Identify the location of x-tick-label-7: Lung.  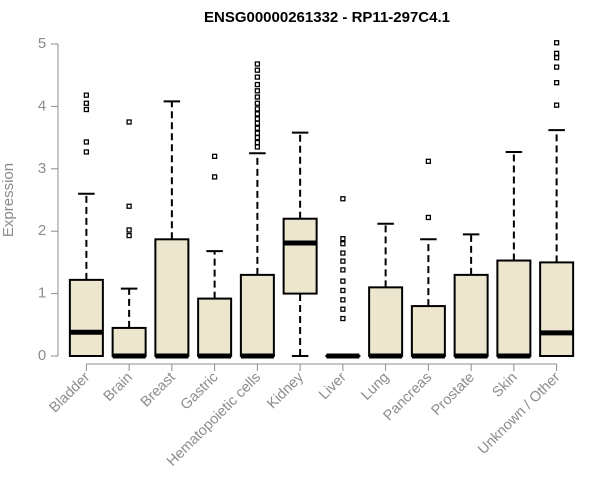
(375, 387).